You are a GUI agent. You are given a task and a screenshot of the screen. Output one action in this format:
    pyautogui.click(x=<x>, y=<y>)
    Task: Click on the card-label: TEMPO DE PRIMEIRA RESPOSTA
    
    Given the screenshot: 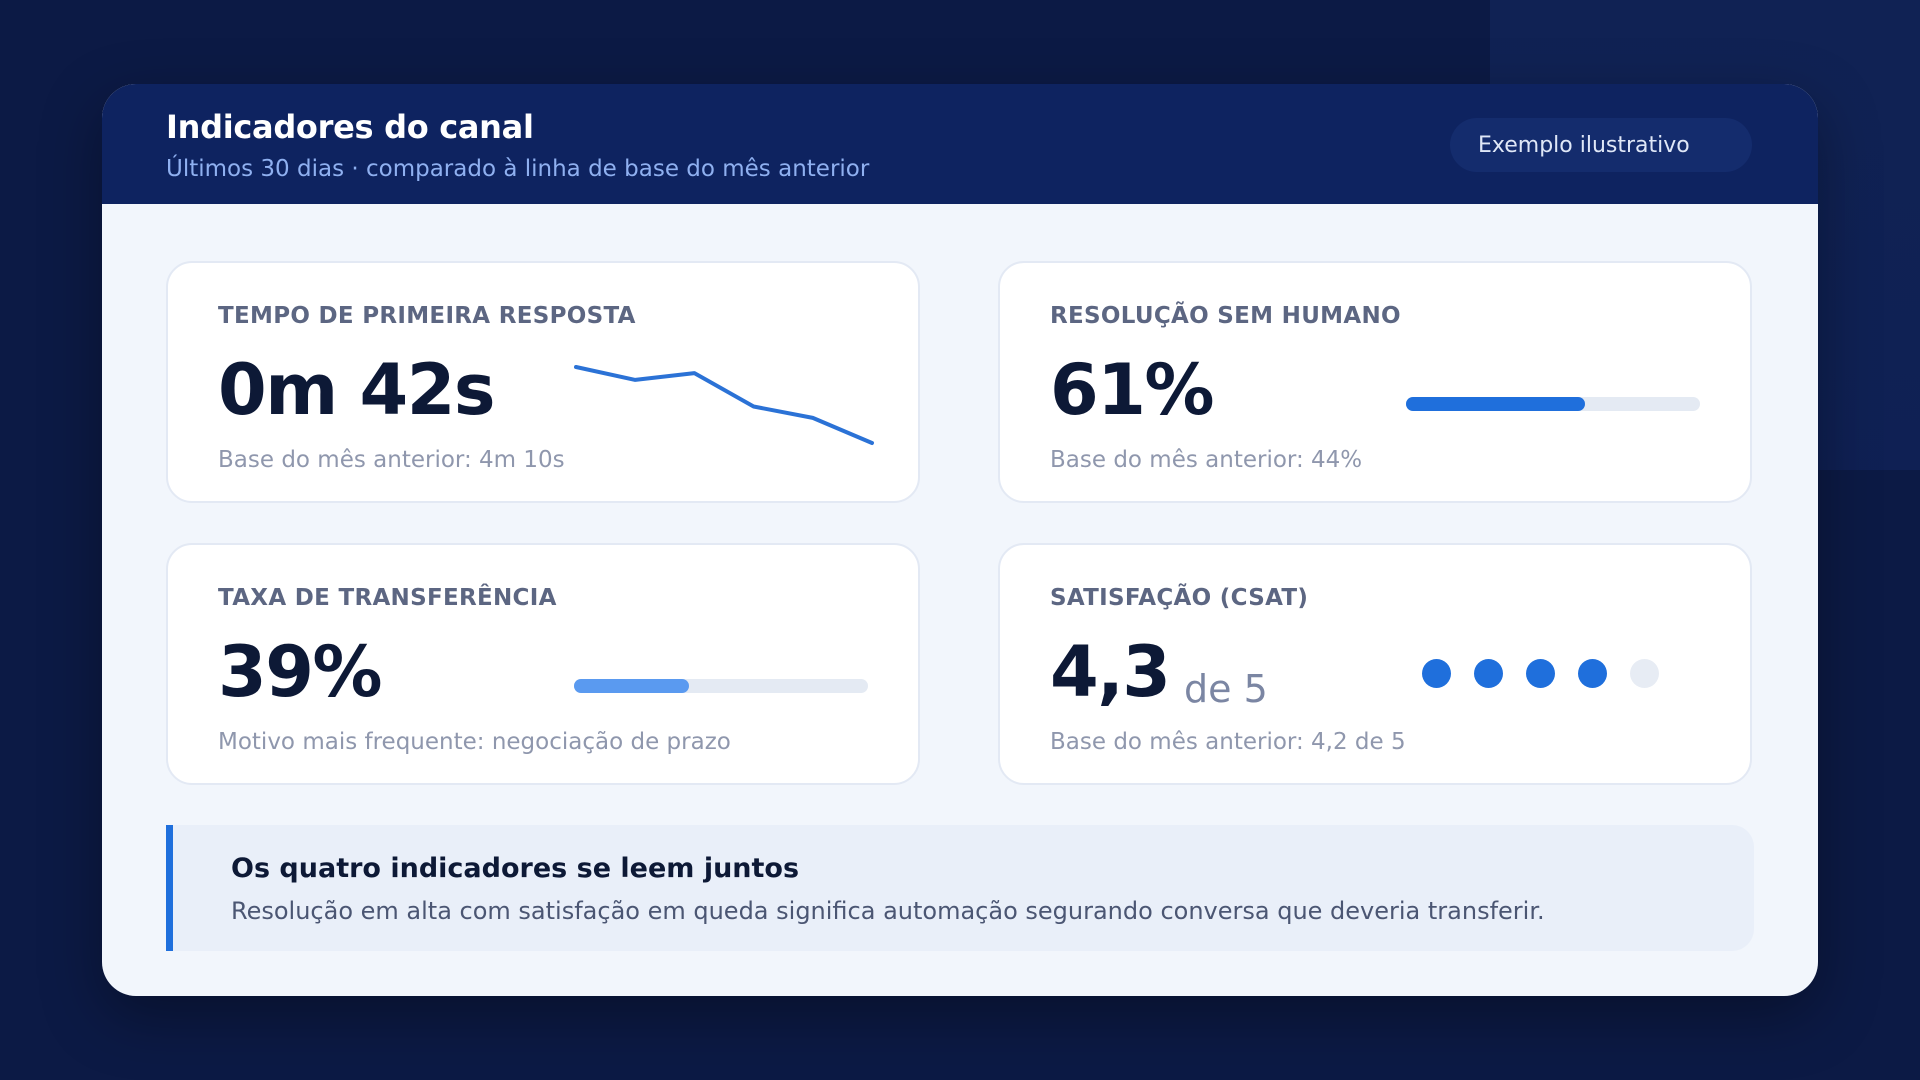 What is the action you would take?
    pyautogui.click(x=427, y=316)
    